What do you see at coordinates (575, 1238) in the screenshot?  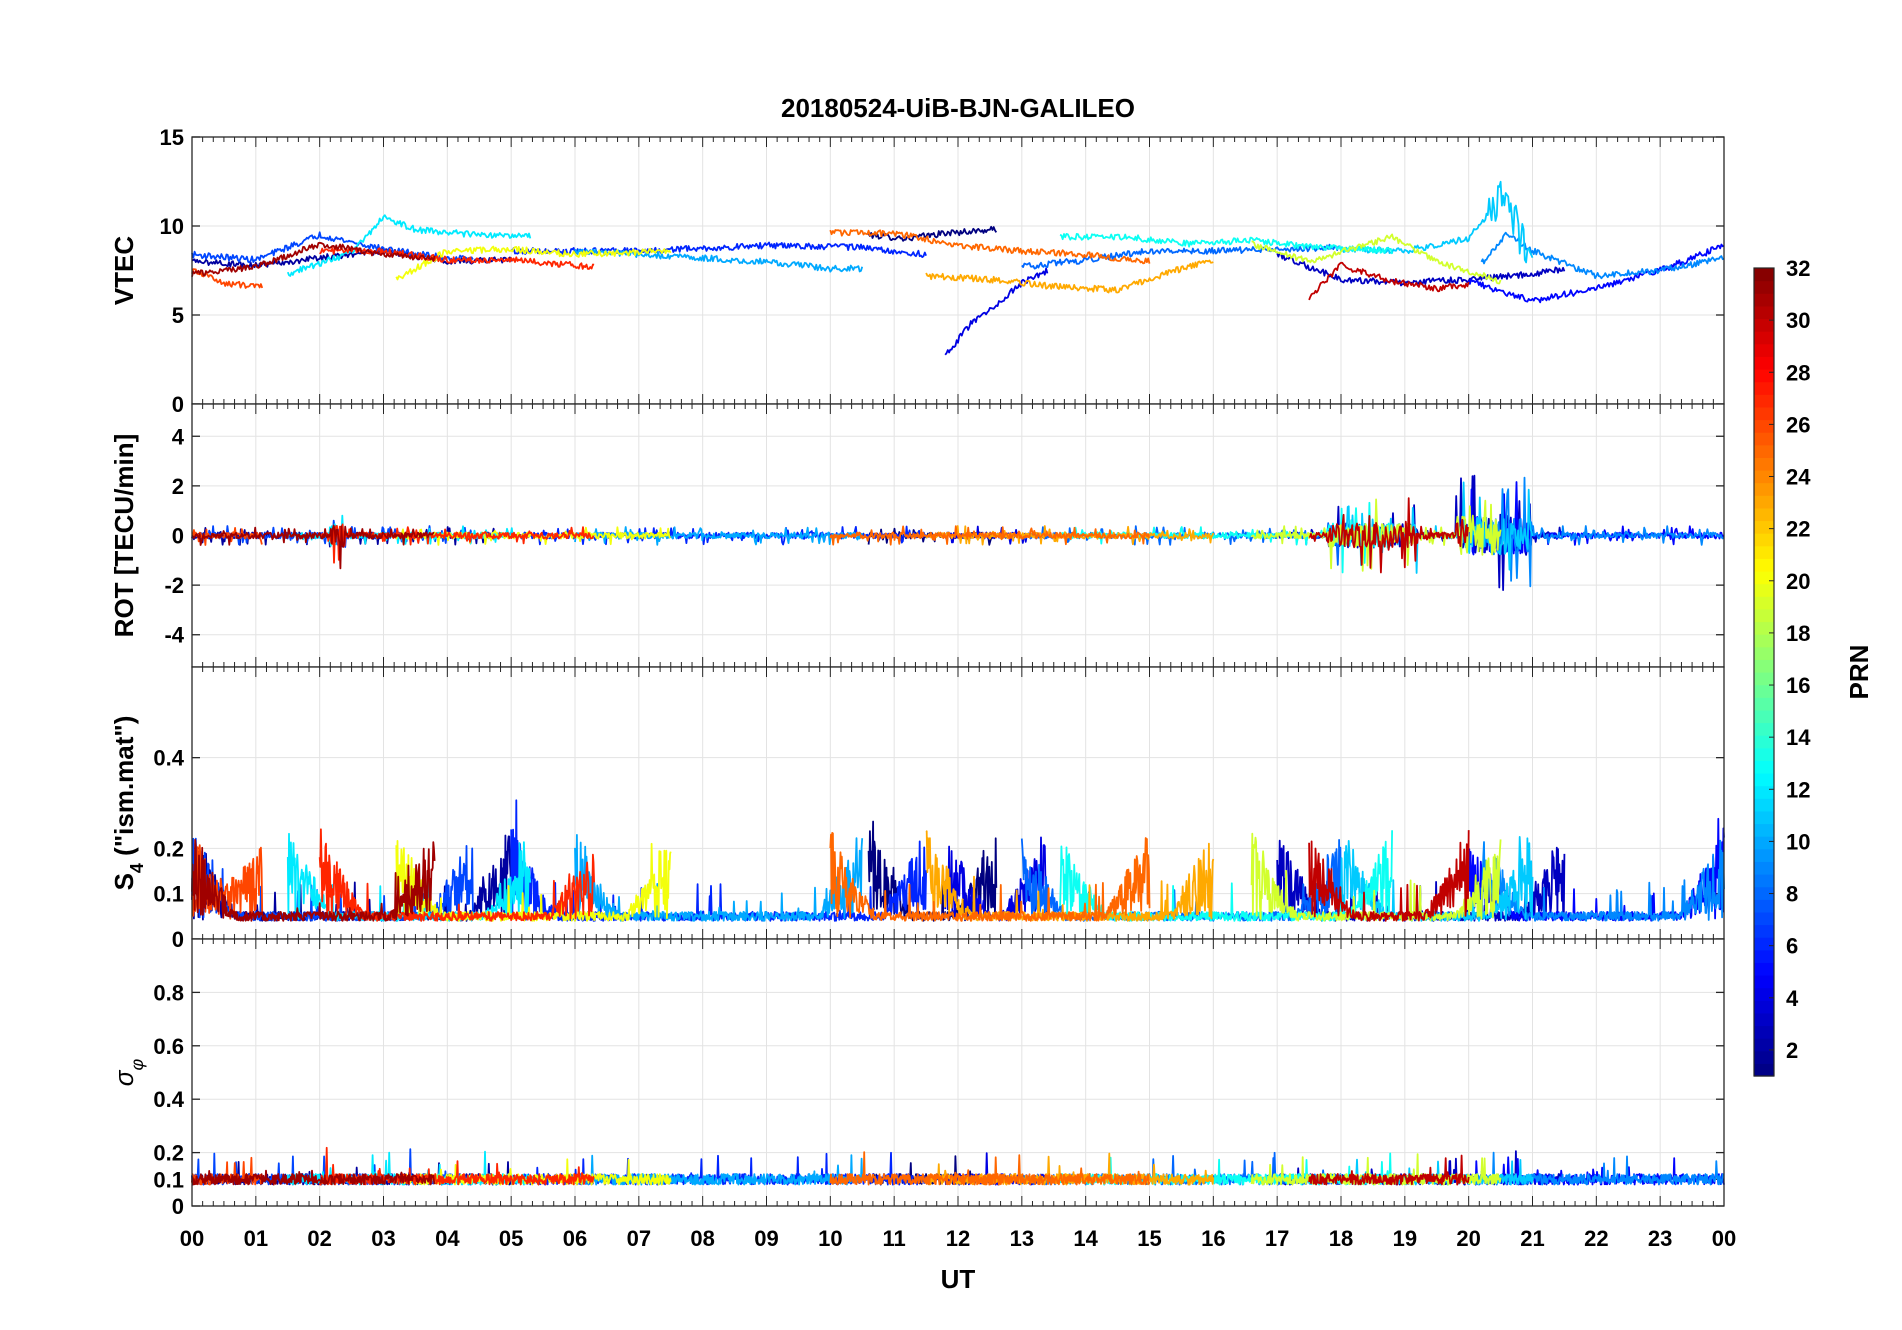 I see `x-tick-label: 06` at bounding box center [575, 1238].